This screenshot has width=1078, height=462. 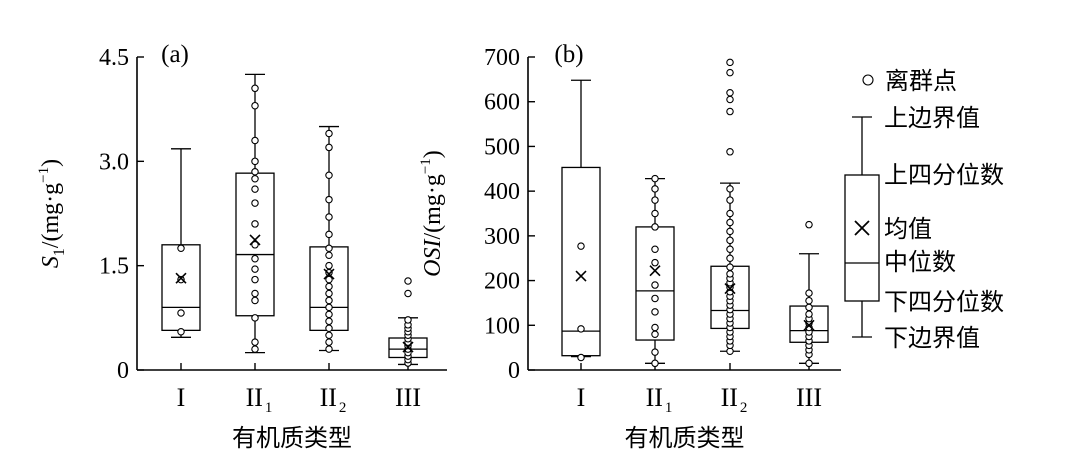 What do you see at coordinates (502, 237) in the screenshot?
I see `y-tick-label: 300` at bounding box center [502, 237].